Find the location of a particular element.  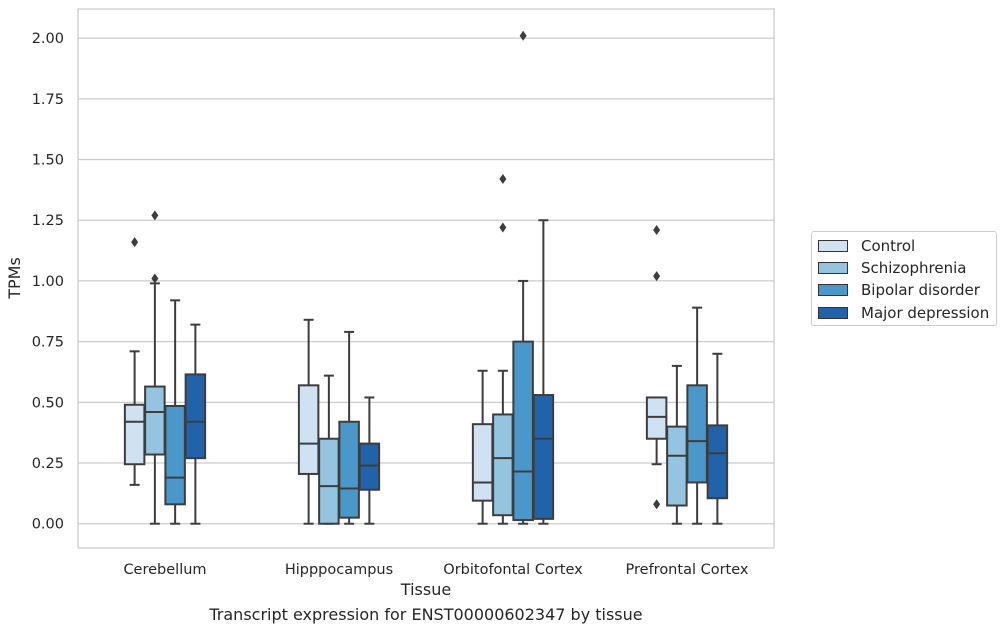

legend-swatch-bipolar-disorder is located at coordinates (833, 290).